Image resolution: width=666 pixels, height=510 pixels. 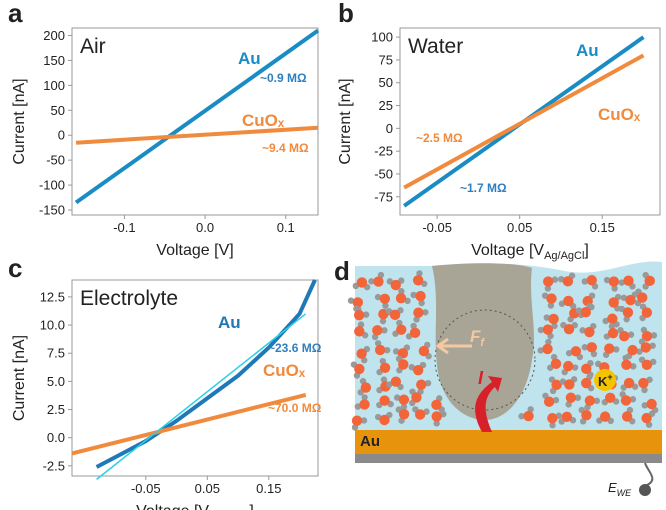 I want to click on ion-label: K+, so click(x=605, y=380).